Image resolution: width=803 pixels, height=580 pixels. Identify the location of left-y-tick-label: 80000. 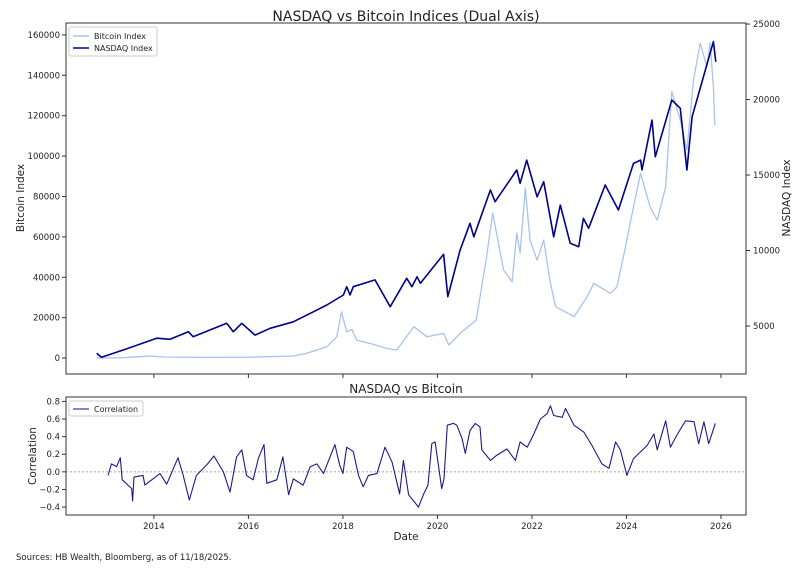
(46, 197).